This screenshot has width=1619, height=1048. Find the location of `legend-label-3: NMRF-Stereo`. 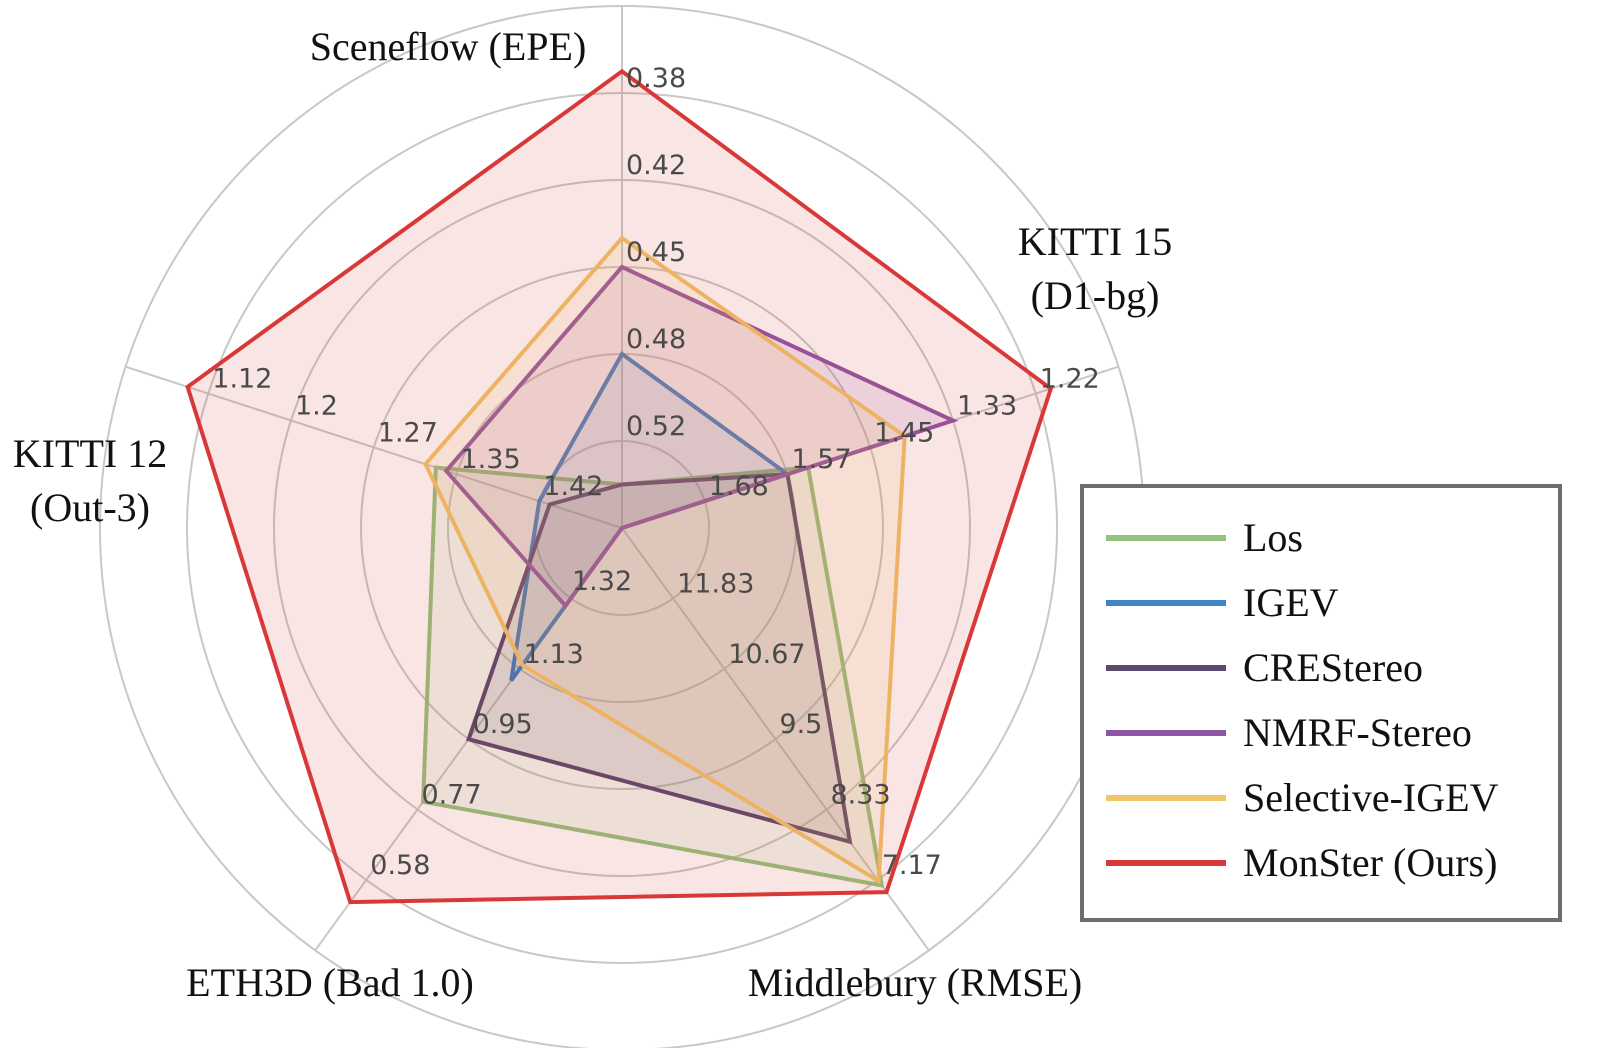

legend-label-3: NMRF-Stereo is located at coordinates (1357, 732).